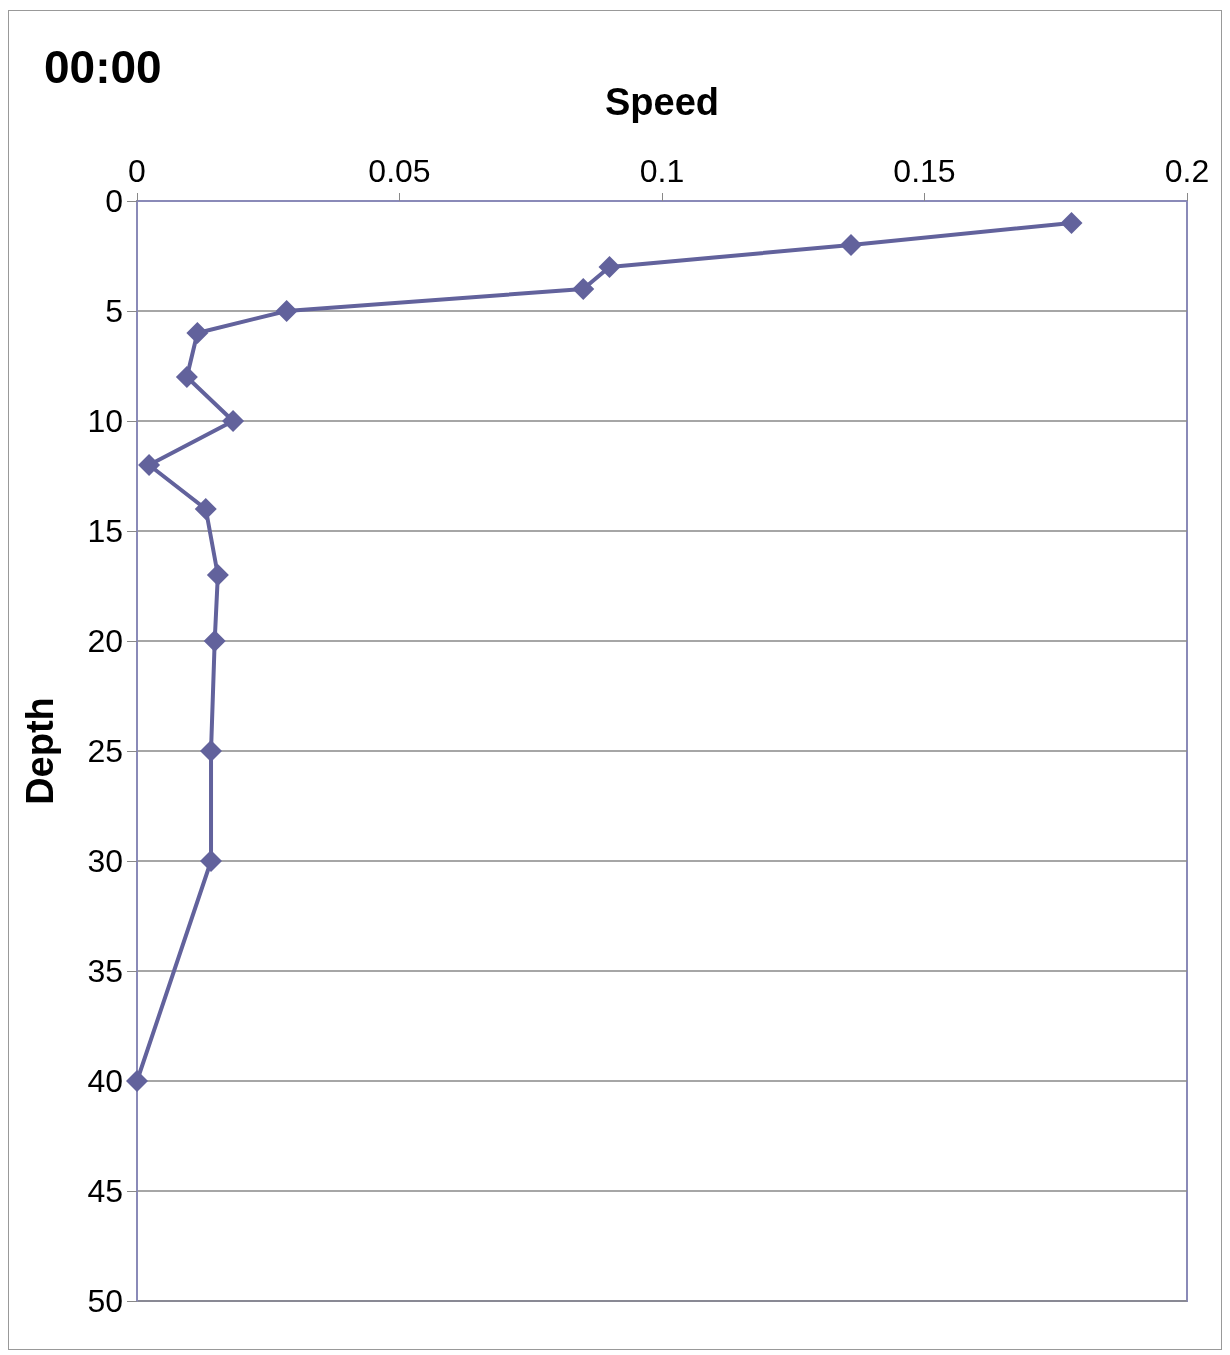 Image resolution: width=1230 pixels, height=1355 pixels. Describe the element at coordinates (662, 171) in the screenshot. I see `x-tick-label: 0.1` at that location.